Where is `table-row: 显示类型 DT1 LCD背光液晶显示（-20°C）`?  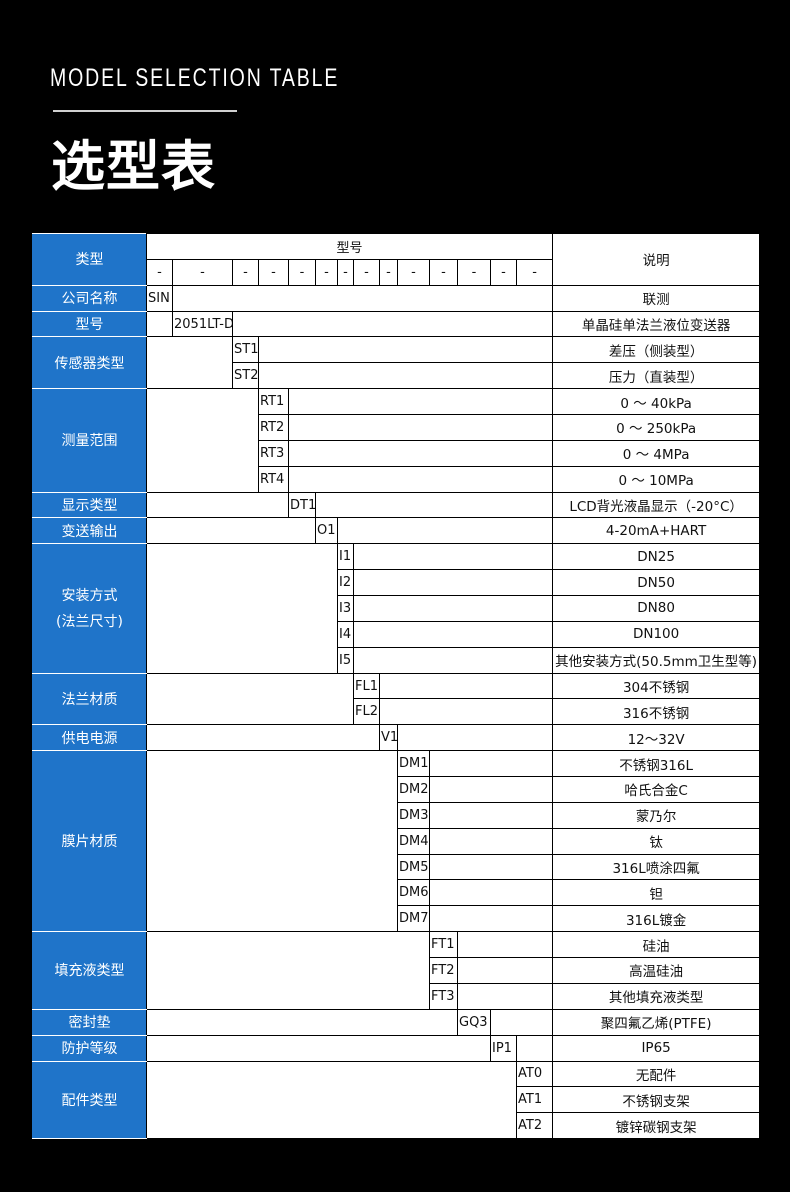
table-row: 显示类型 DT1 LCD背光液晶显示（-20°C） is located at coordinates (396, 505).